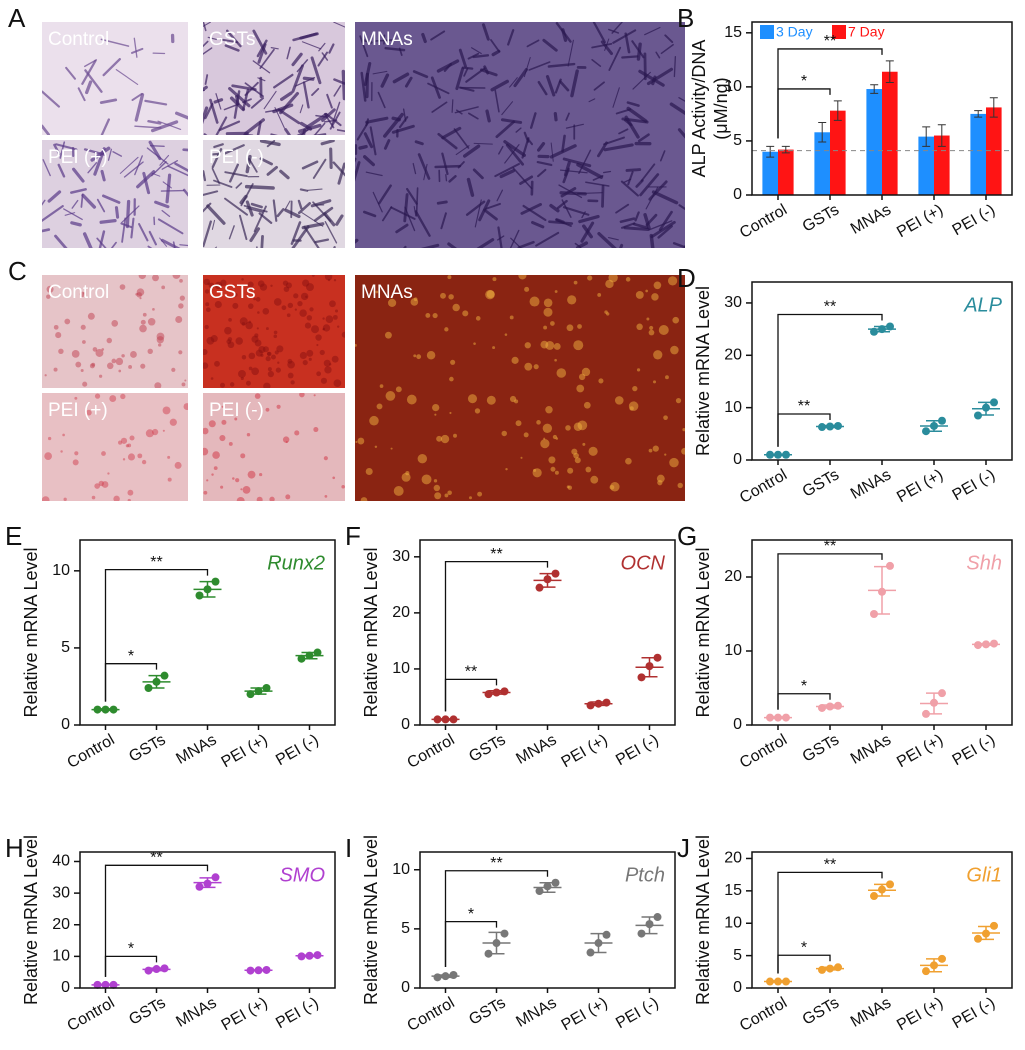  Describe the element at coordinates (890, 133) in the screenshot. I see `bar` at that location.